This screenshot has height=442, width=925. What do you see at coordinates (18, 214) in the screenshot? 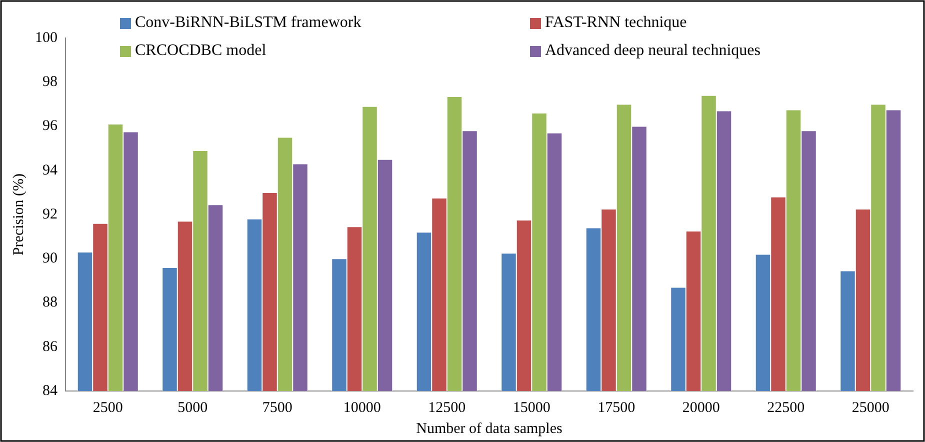
I see `y-axis-title: Precision (%)` at bounding box center [18, 214].